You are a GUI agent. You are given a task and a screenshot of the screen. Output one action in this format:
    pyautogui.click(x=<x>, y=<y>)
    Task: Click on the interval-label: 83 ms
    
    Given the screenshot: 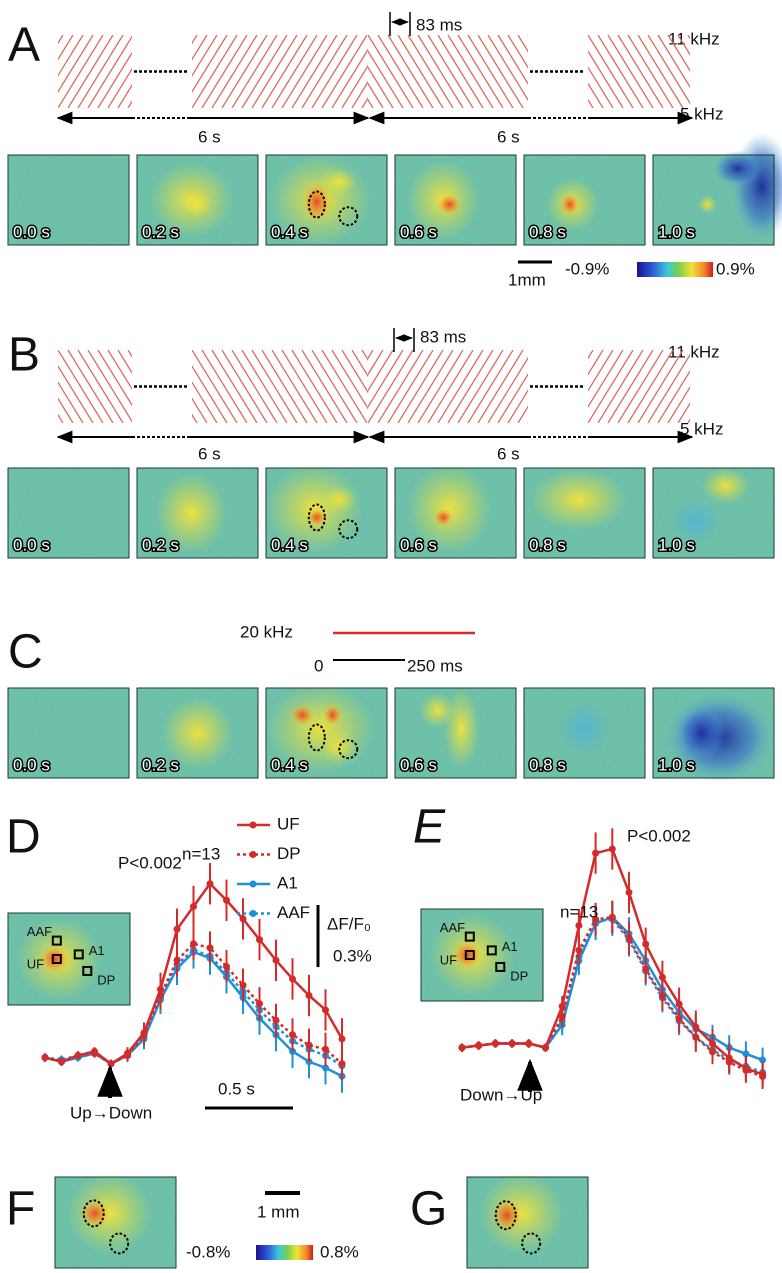 What is the action you would take?
    pyautogui.click(x=443, y=336)
    